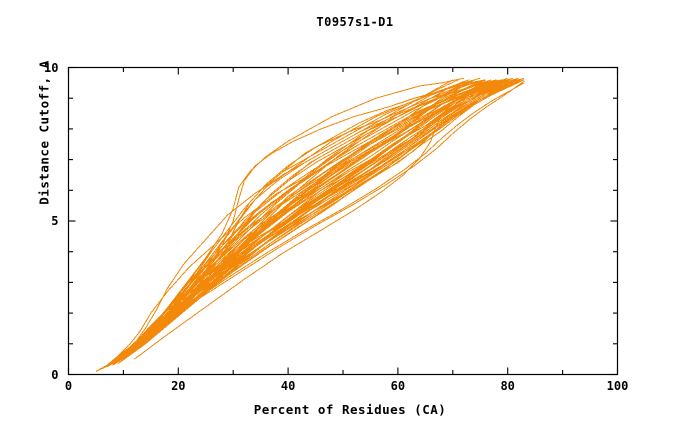  Describe the element at coordinates (350, 409) in the screenshot. I see `x-axis-label: Percent of Residues (CA)` at that location.